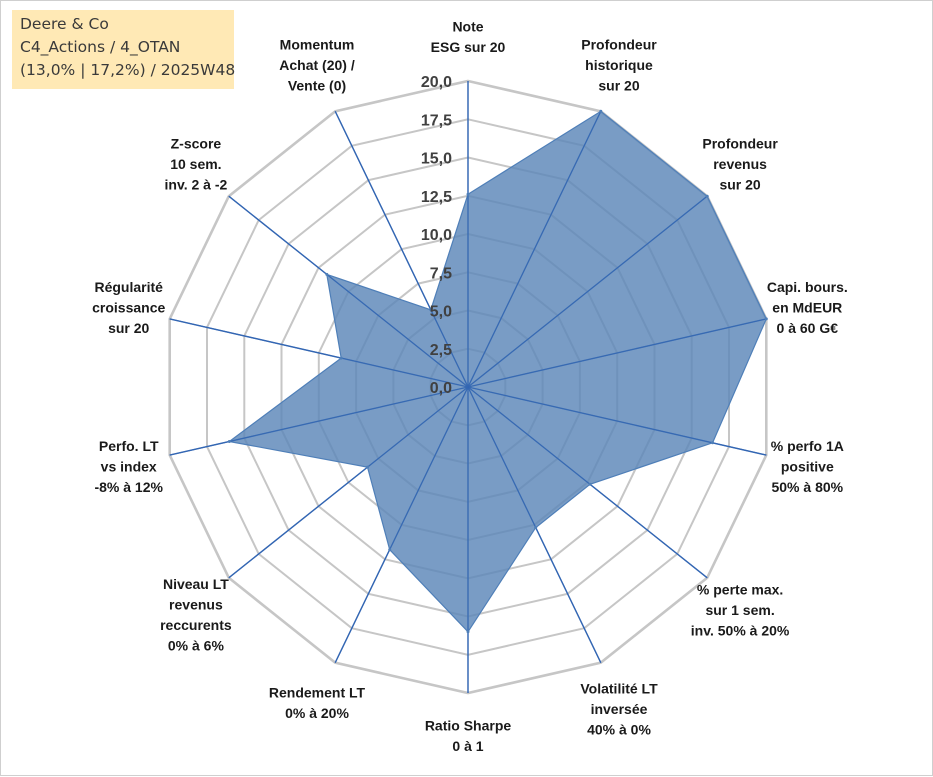 This screenshot has width=933, height=777. What do you see at coordinates (196, 144) in the screenshot?
I see `axis-label-line: Z-score` at bounding box center [196, 144].